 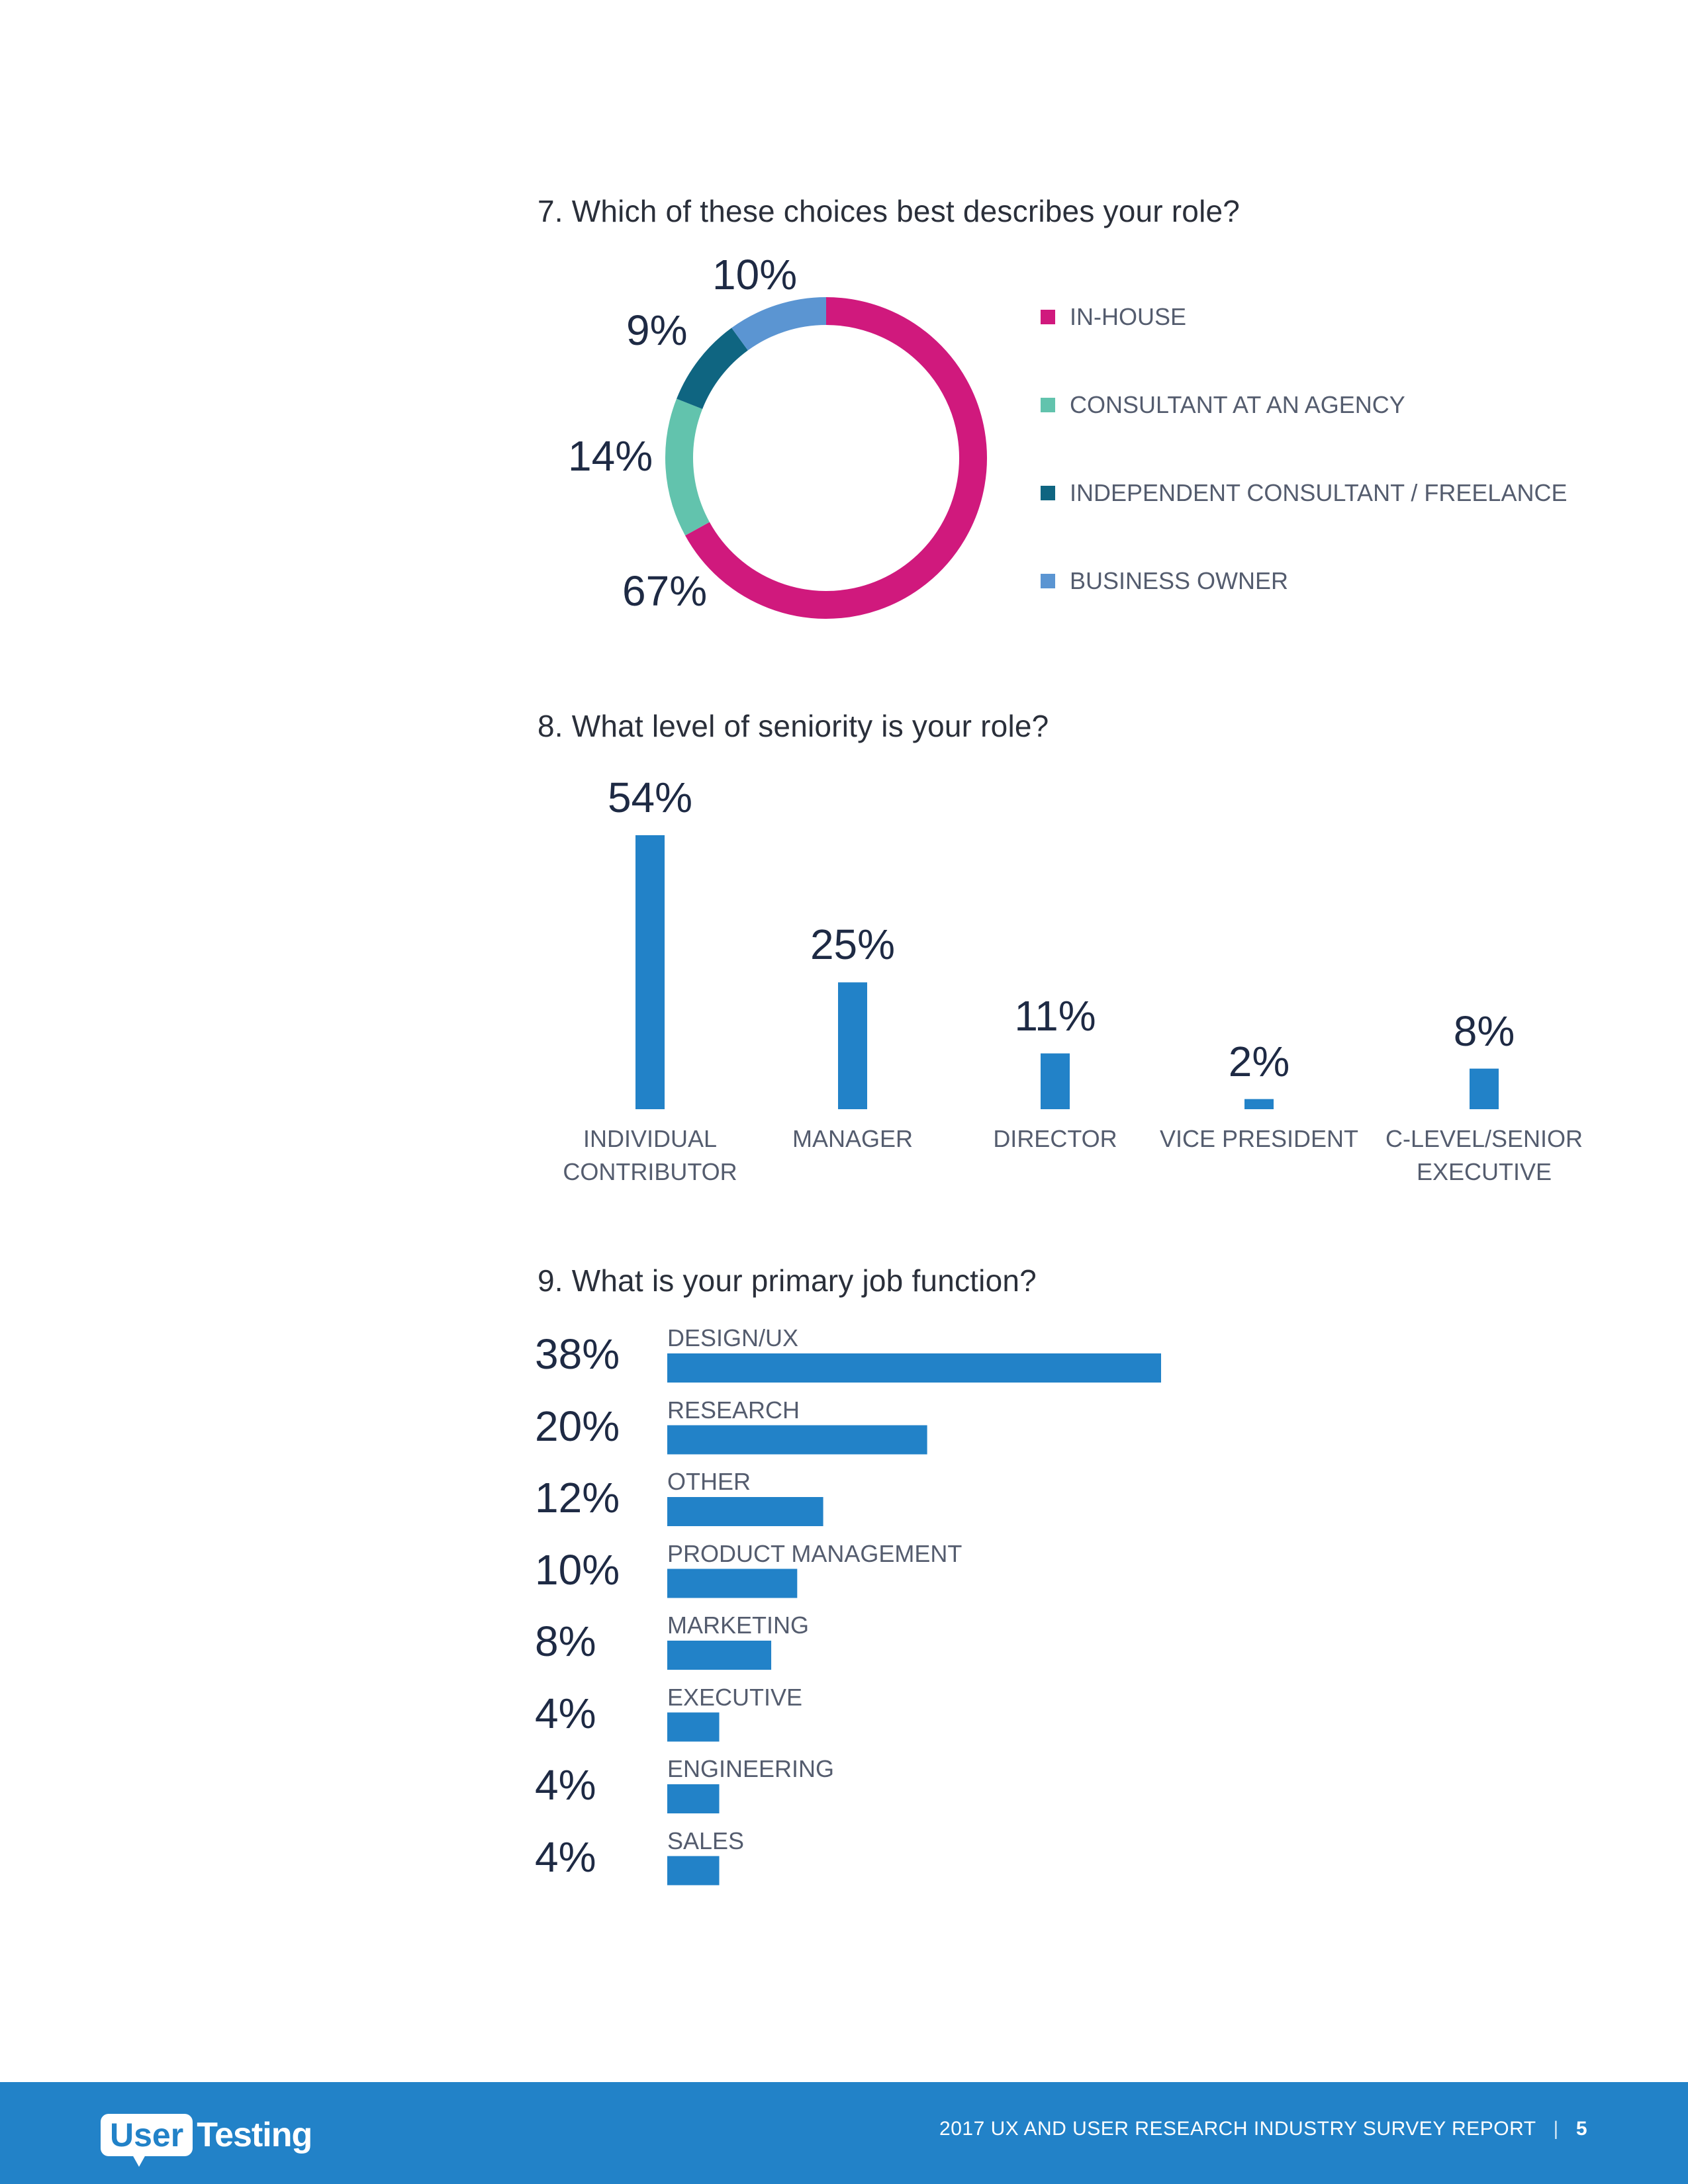 What do you see at coordinates (657, 330) in the screenshot?
I see `donut-value-label: 9%` at bounding box center [657, 330].